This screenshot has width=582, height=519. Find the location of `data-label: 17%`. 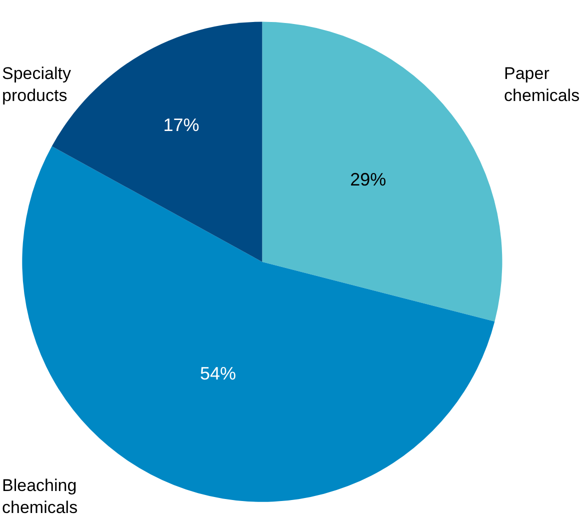

data-label: 17% is located at coordinates (181, 124).